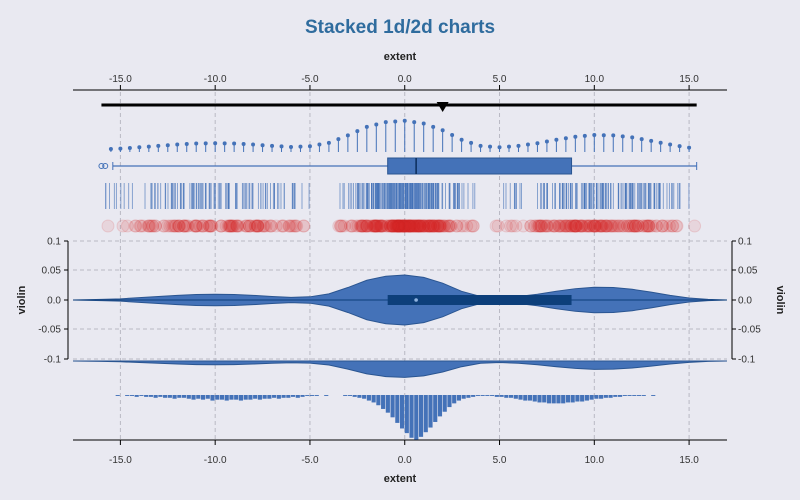 This screenshot has width=800, height=500. I want to click on box-outlier, so click(105, 166).